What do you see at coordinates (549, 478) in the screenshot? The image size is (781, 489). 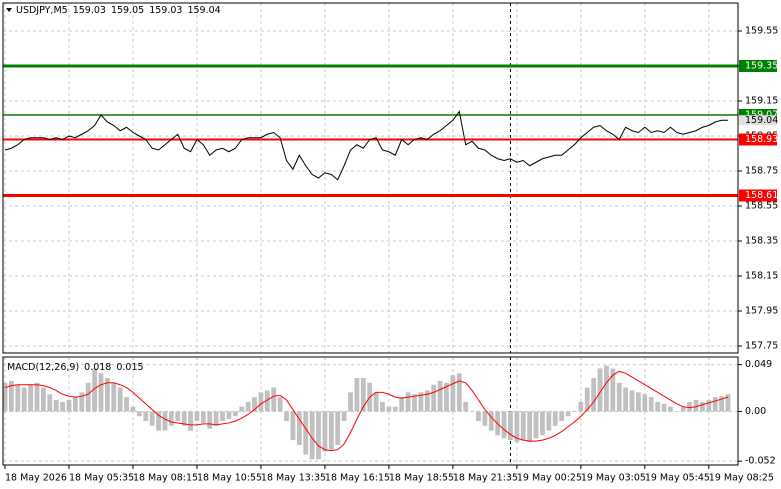 I see `x-tick-label: 19 May 00:25` at bounding box center [549, 478].